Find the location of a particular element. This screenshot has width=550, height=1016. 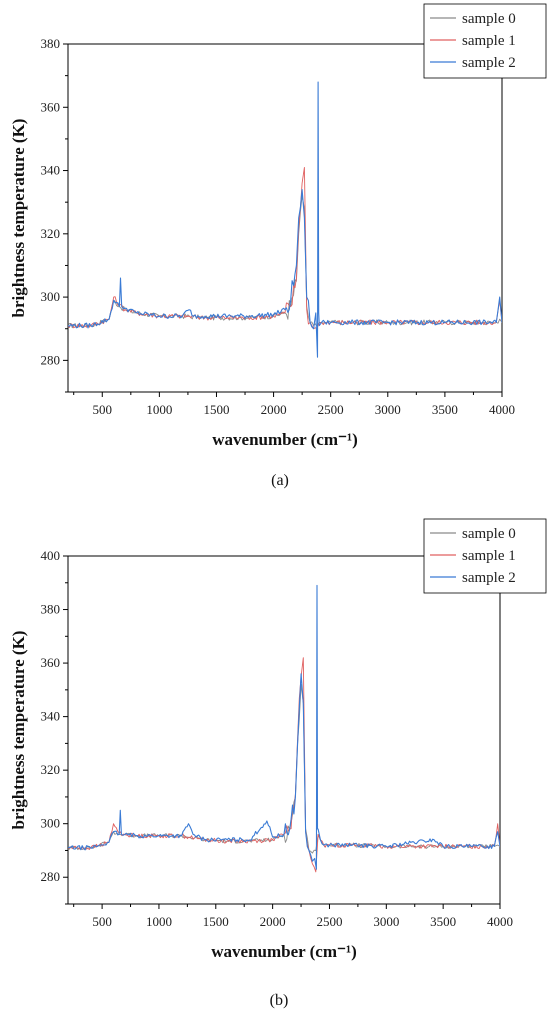

y-tick-label: 400 is located at coordinates (51, 555).